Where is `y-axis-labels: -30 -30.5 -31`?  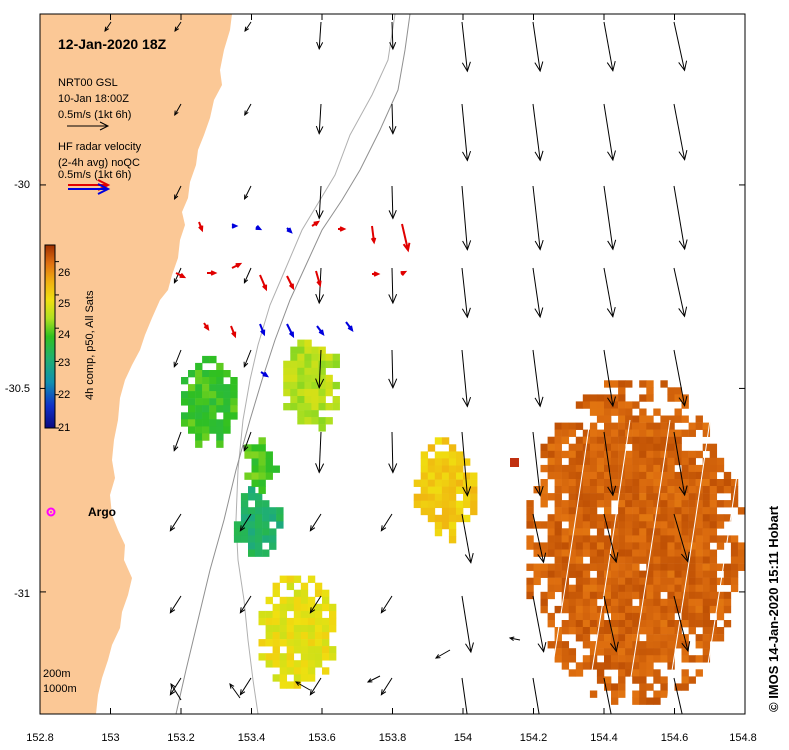 y-axis-labels: -30 -30.5 -31 is located at coordinates (17, 389).